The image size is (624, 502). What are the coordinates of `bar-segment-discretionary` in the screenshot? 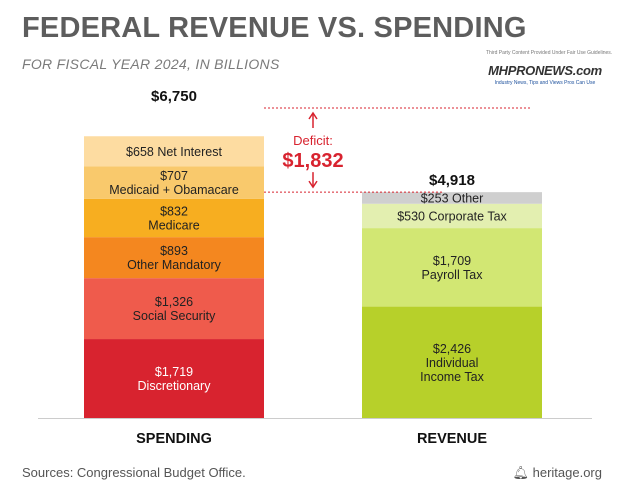 It's located at (174, 378).